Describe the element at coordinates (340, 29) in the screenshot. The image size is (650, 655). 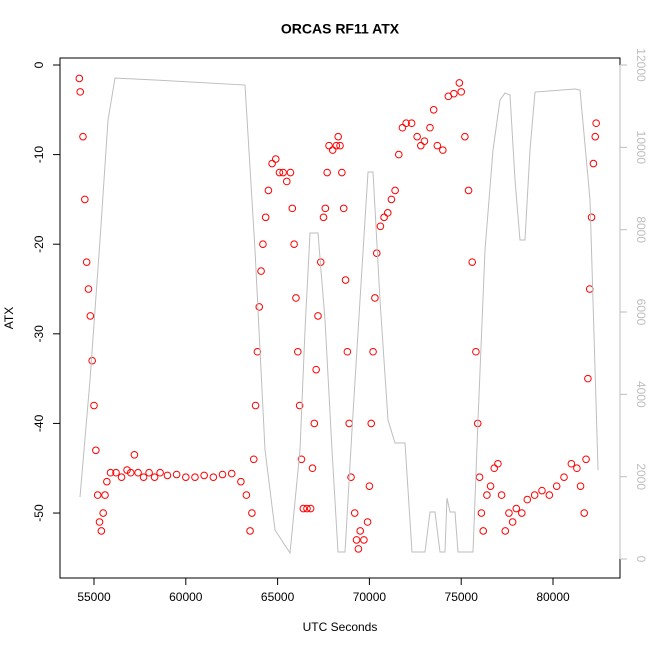
I see `chart-title: ORCAS RF11 ATX` at that location.